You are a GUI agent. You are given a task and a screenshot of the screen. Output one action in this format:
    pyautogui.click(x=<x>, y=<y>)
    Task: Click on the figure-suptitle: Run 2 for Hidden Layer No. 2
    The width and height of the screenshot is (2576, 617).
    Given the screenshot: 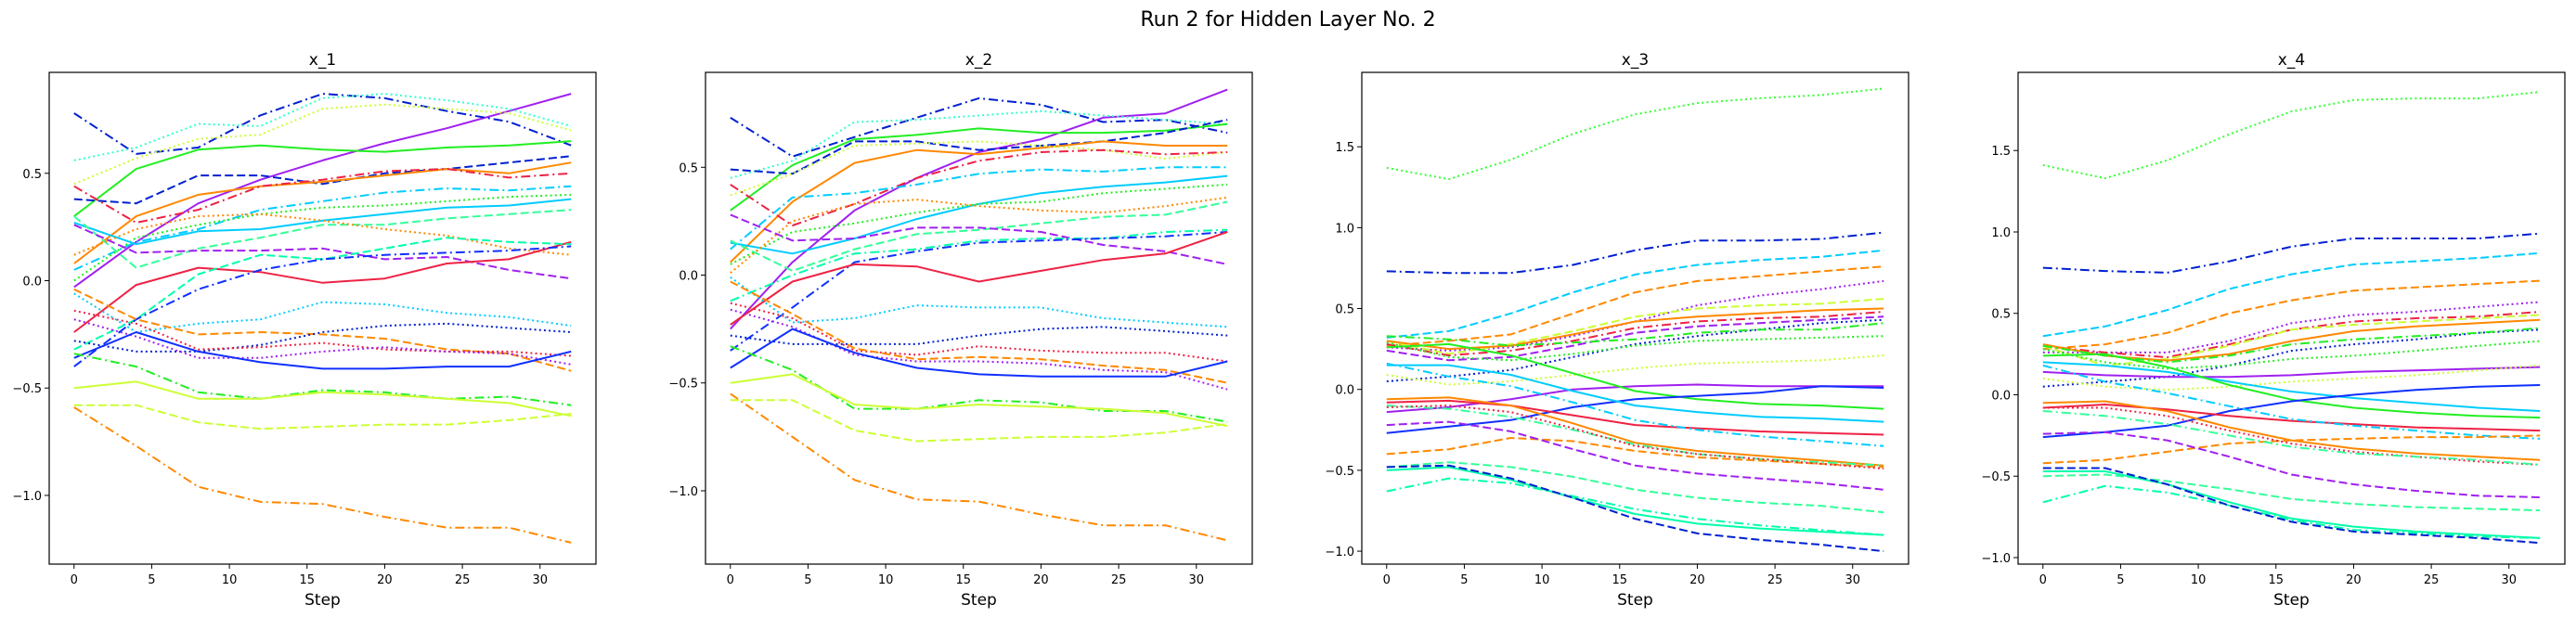 What is the action you would take?
    pyautogui.click(x=1287, y=20)
    